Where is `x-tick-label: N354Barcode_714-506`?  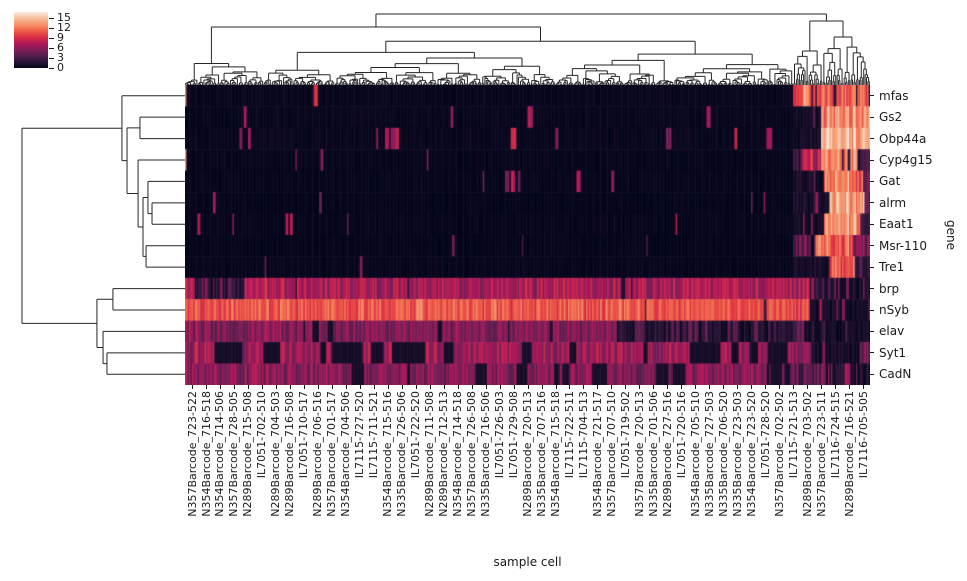
x-tick-label: N354Barcode_714-506 is located at coordinates (220, 454).